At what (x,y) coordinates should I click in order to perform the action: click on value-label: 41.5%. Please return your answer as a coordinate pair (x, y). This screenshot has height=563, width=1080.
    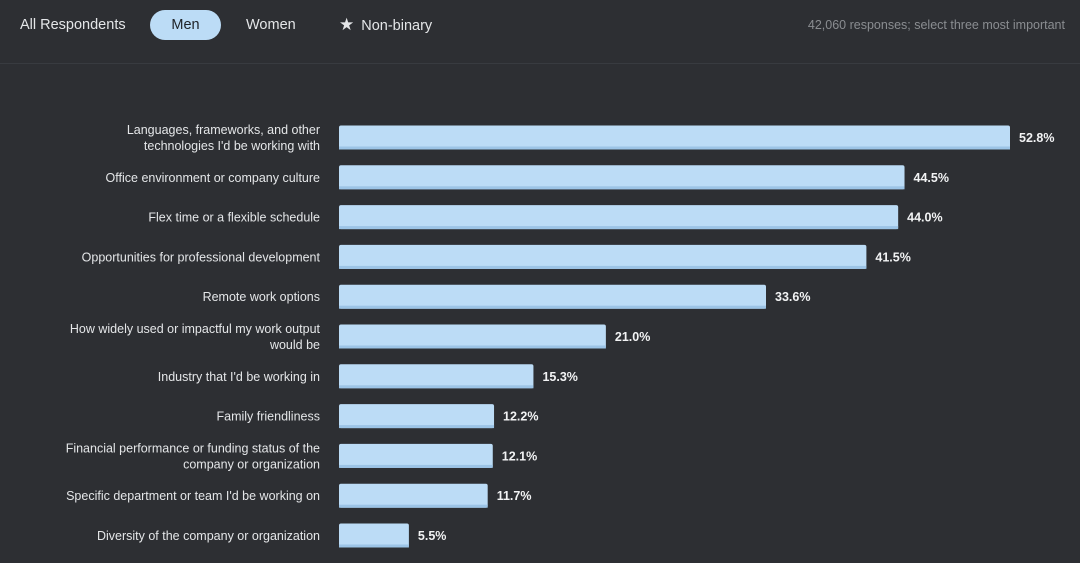
    Looking at the image, I should click on (892, 257).